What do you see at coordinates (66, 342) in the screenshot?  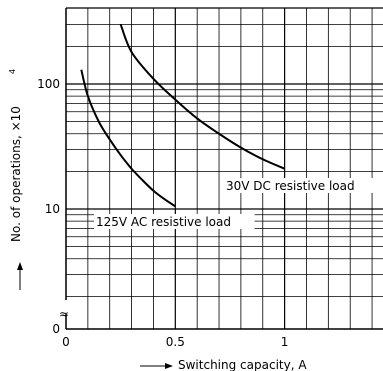 I see `x-tick-label: 0` at bounding box center [66, 342].